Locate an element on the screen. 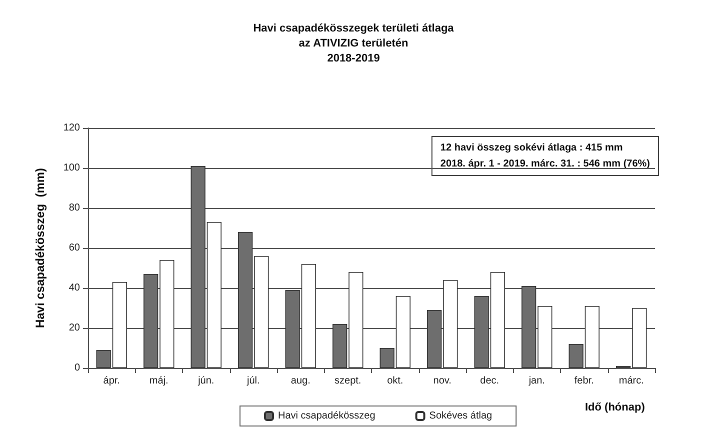  x-tick-label: febr. is located at coordinates (584, 381).